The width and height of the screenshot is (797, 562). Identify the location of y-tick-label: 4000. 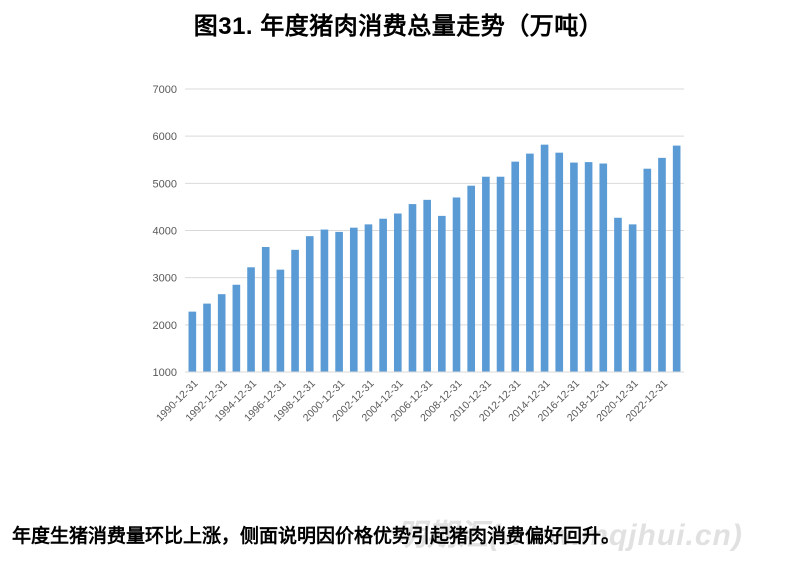
(165, 232).